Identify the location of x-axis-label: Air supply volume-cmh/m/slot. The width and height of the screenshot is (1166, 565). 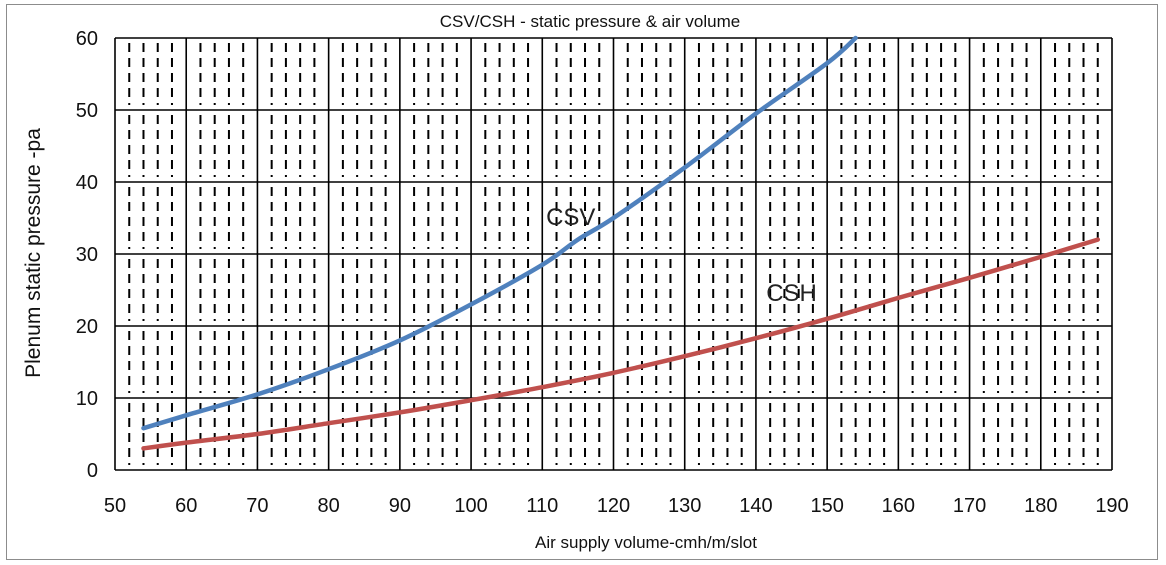
(646, 542).